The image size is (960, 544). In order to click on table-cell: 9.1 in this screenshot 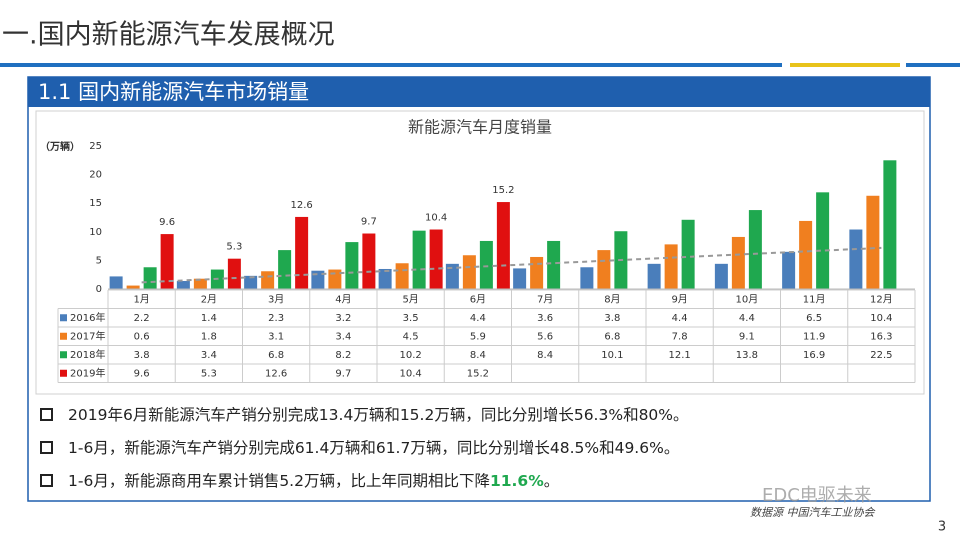, I will do `click(747, 336)`.